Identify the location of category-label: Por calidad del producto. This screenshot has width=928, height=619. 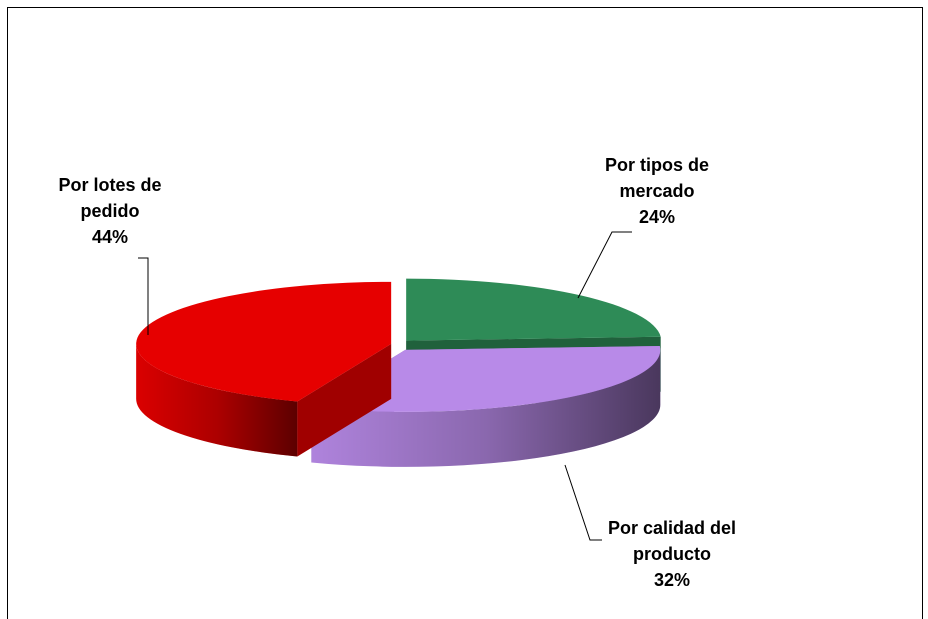
(672, 541).